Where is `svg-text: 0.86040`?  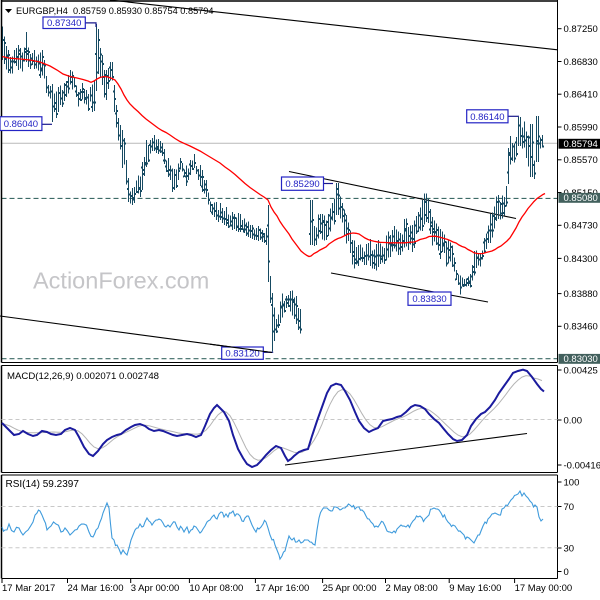
svg-text: 0.86040 is located at coordinates (21, 124).